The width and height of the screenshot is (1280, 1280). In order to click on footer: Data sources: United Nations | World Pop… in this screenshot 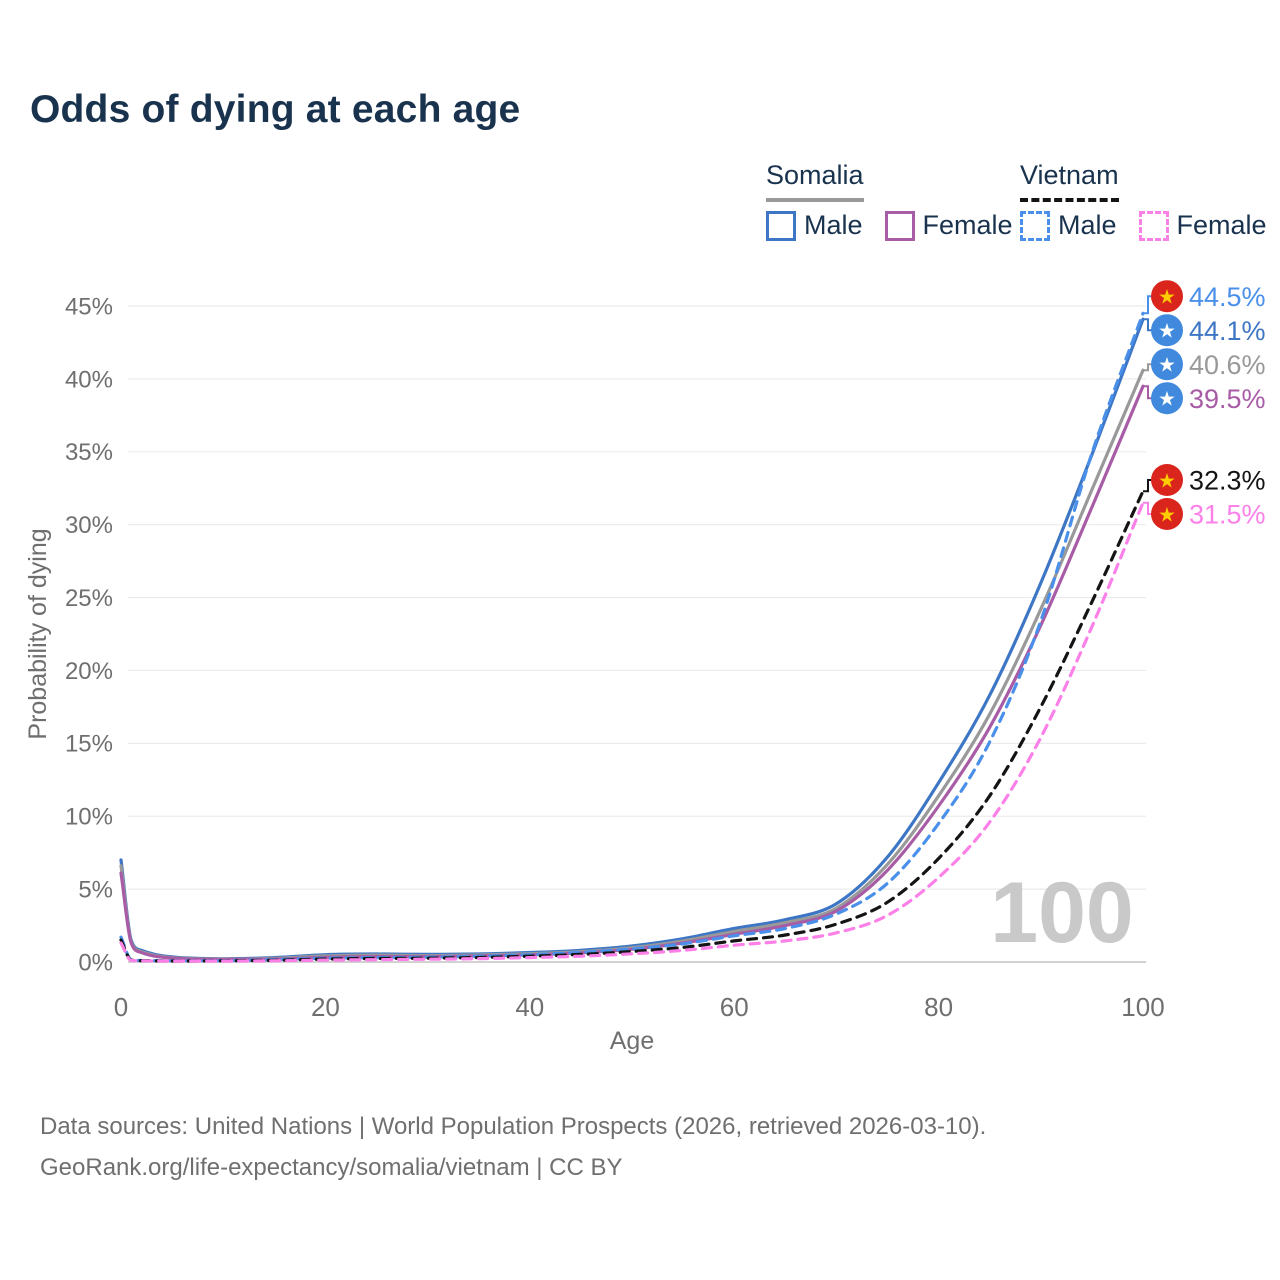, I will do `click(513, 1147)`.